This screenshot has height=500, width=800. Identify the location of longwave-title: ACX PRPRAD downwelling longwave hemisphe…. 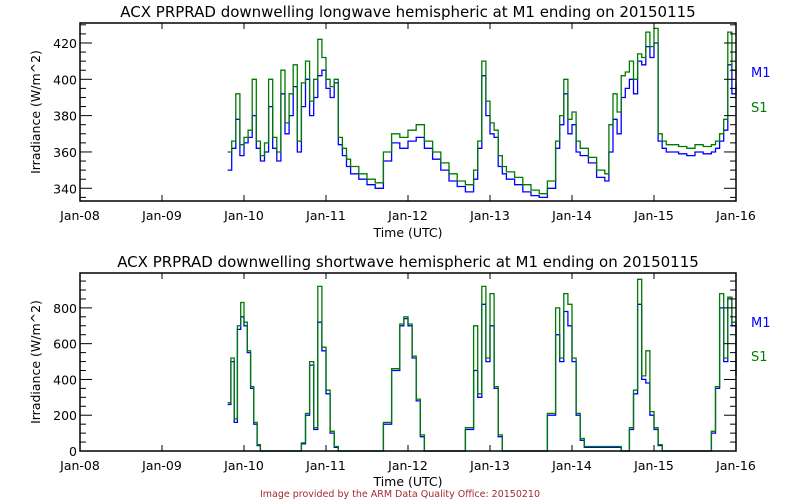
(407, 12).